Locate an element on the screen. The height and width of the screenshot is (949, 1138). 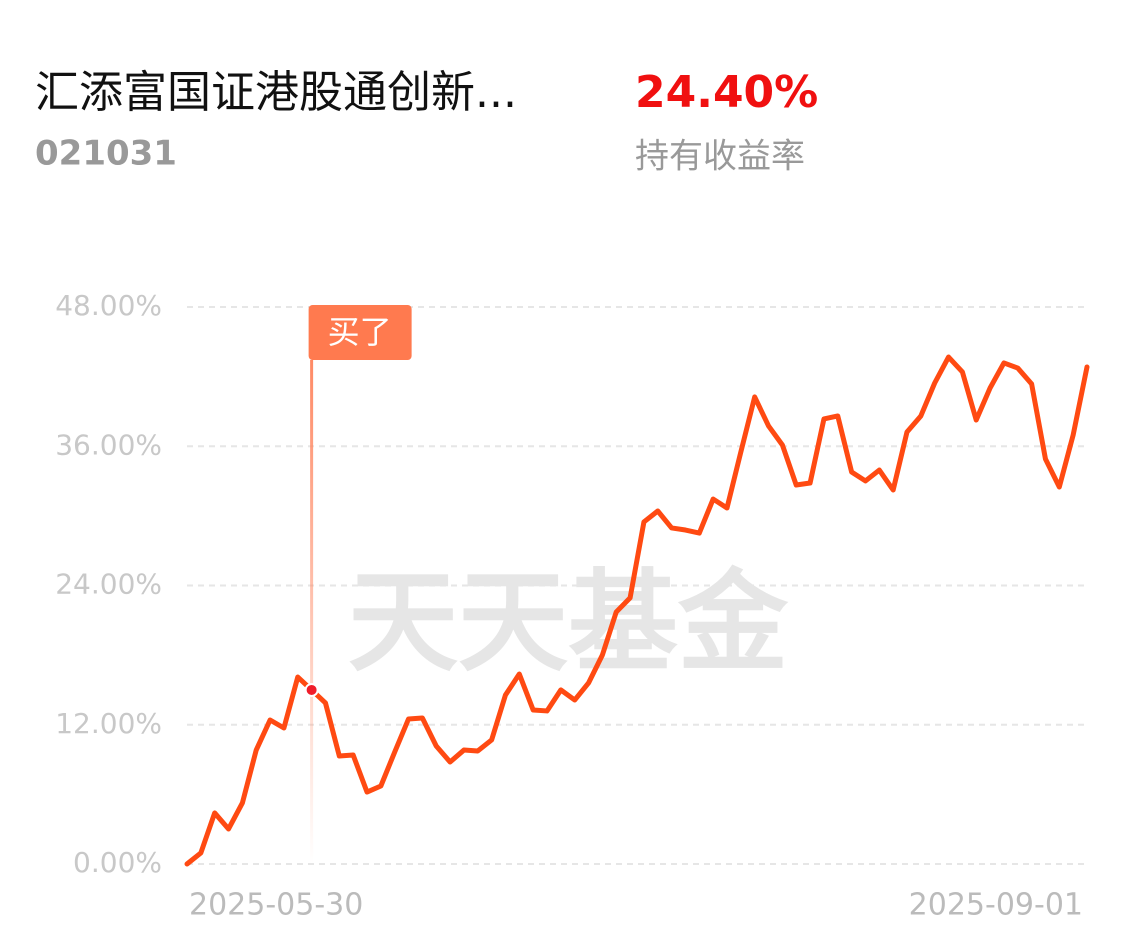
y-tick-label: 24.00% is located at coordinates (108, 584).